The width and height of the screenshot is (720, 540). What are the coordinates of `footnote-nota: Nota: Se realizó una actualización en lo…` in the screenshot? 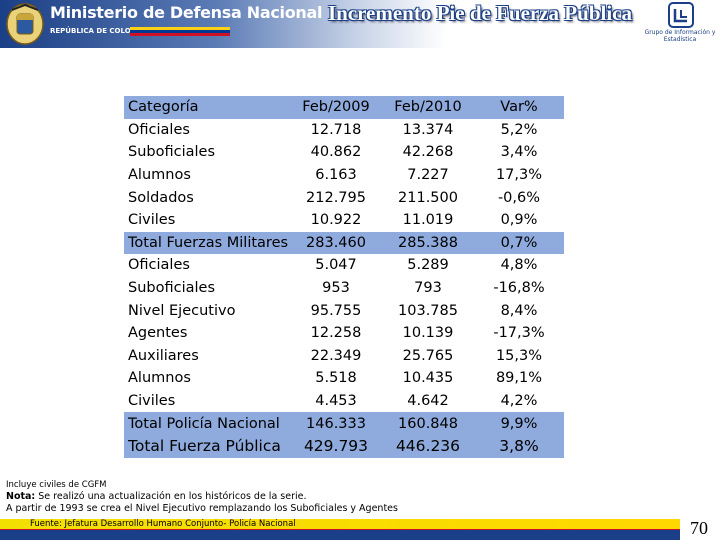 It's located at (336, 497).